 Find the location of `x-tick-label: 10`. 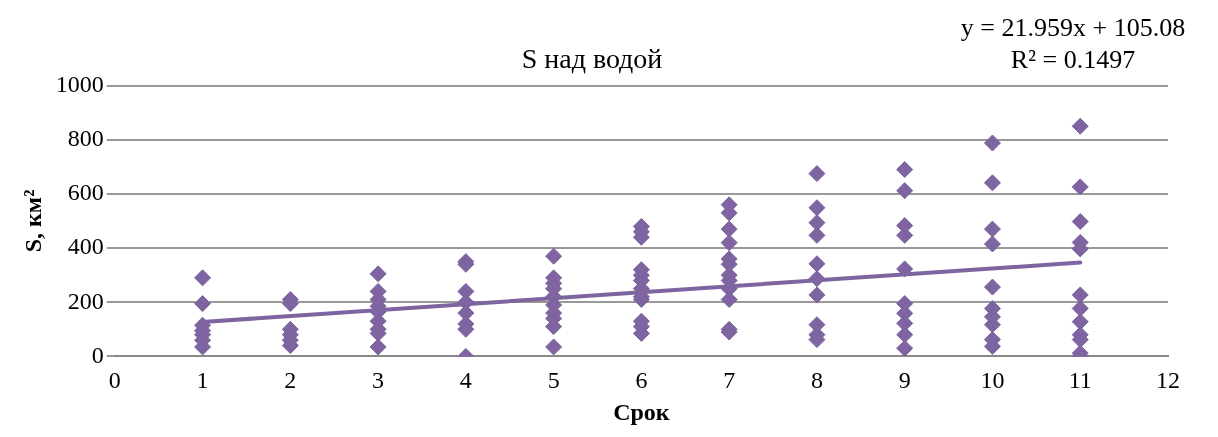

x-tick-label: 10 is located at coordinates (992, 380).